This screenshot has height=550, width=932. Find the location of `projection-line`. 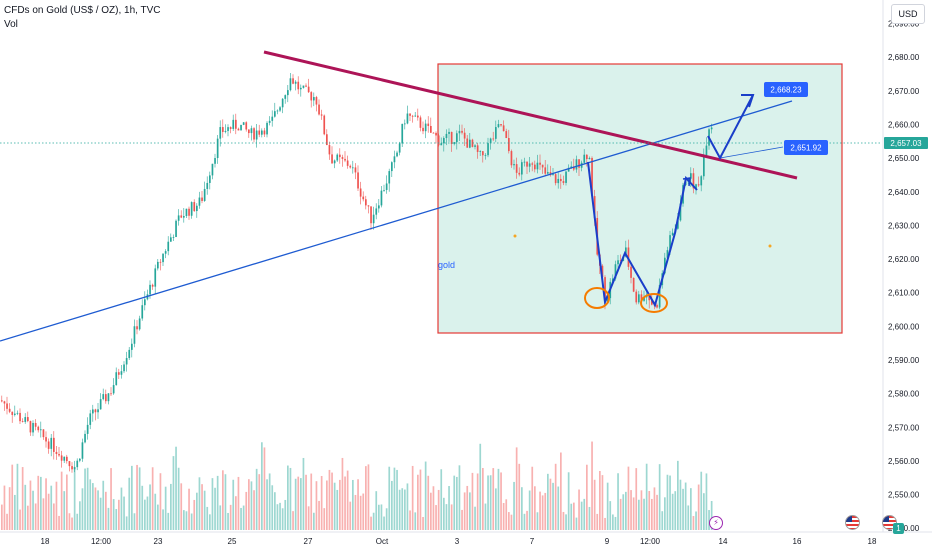

projection-line is located at coordinates (751, 152).